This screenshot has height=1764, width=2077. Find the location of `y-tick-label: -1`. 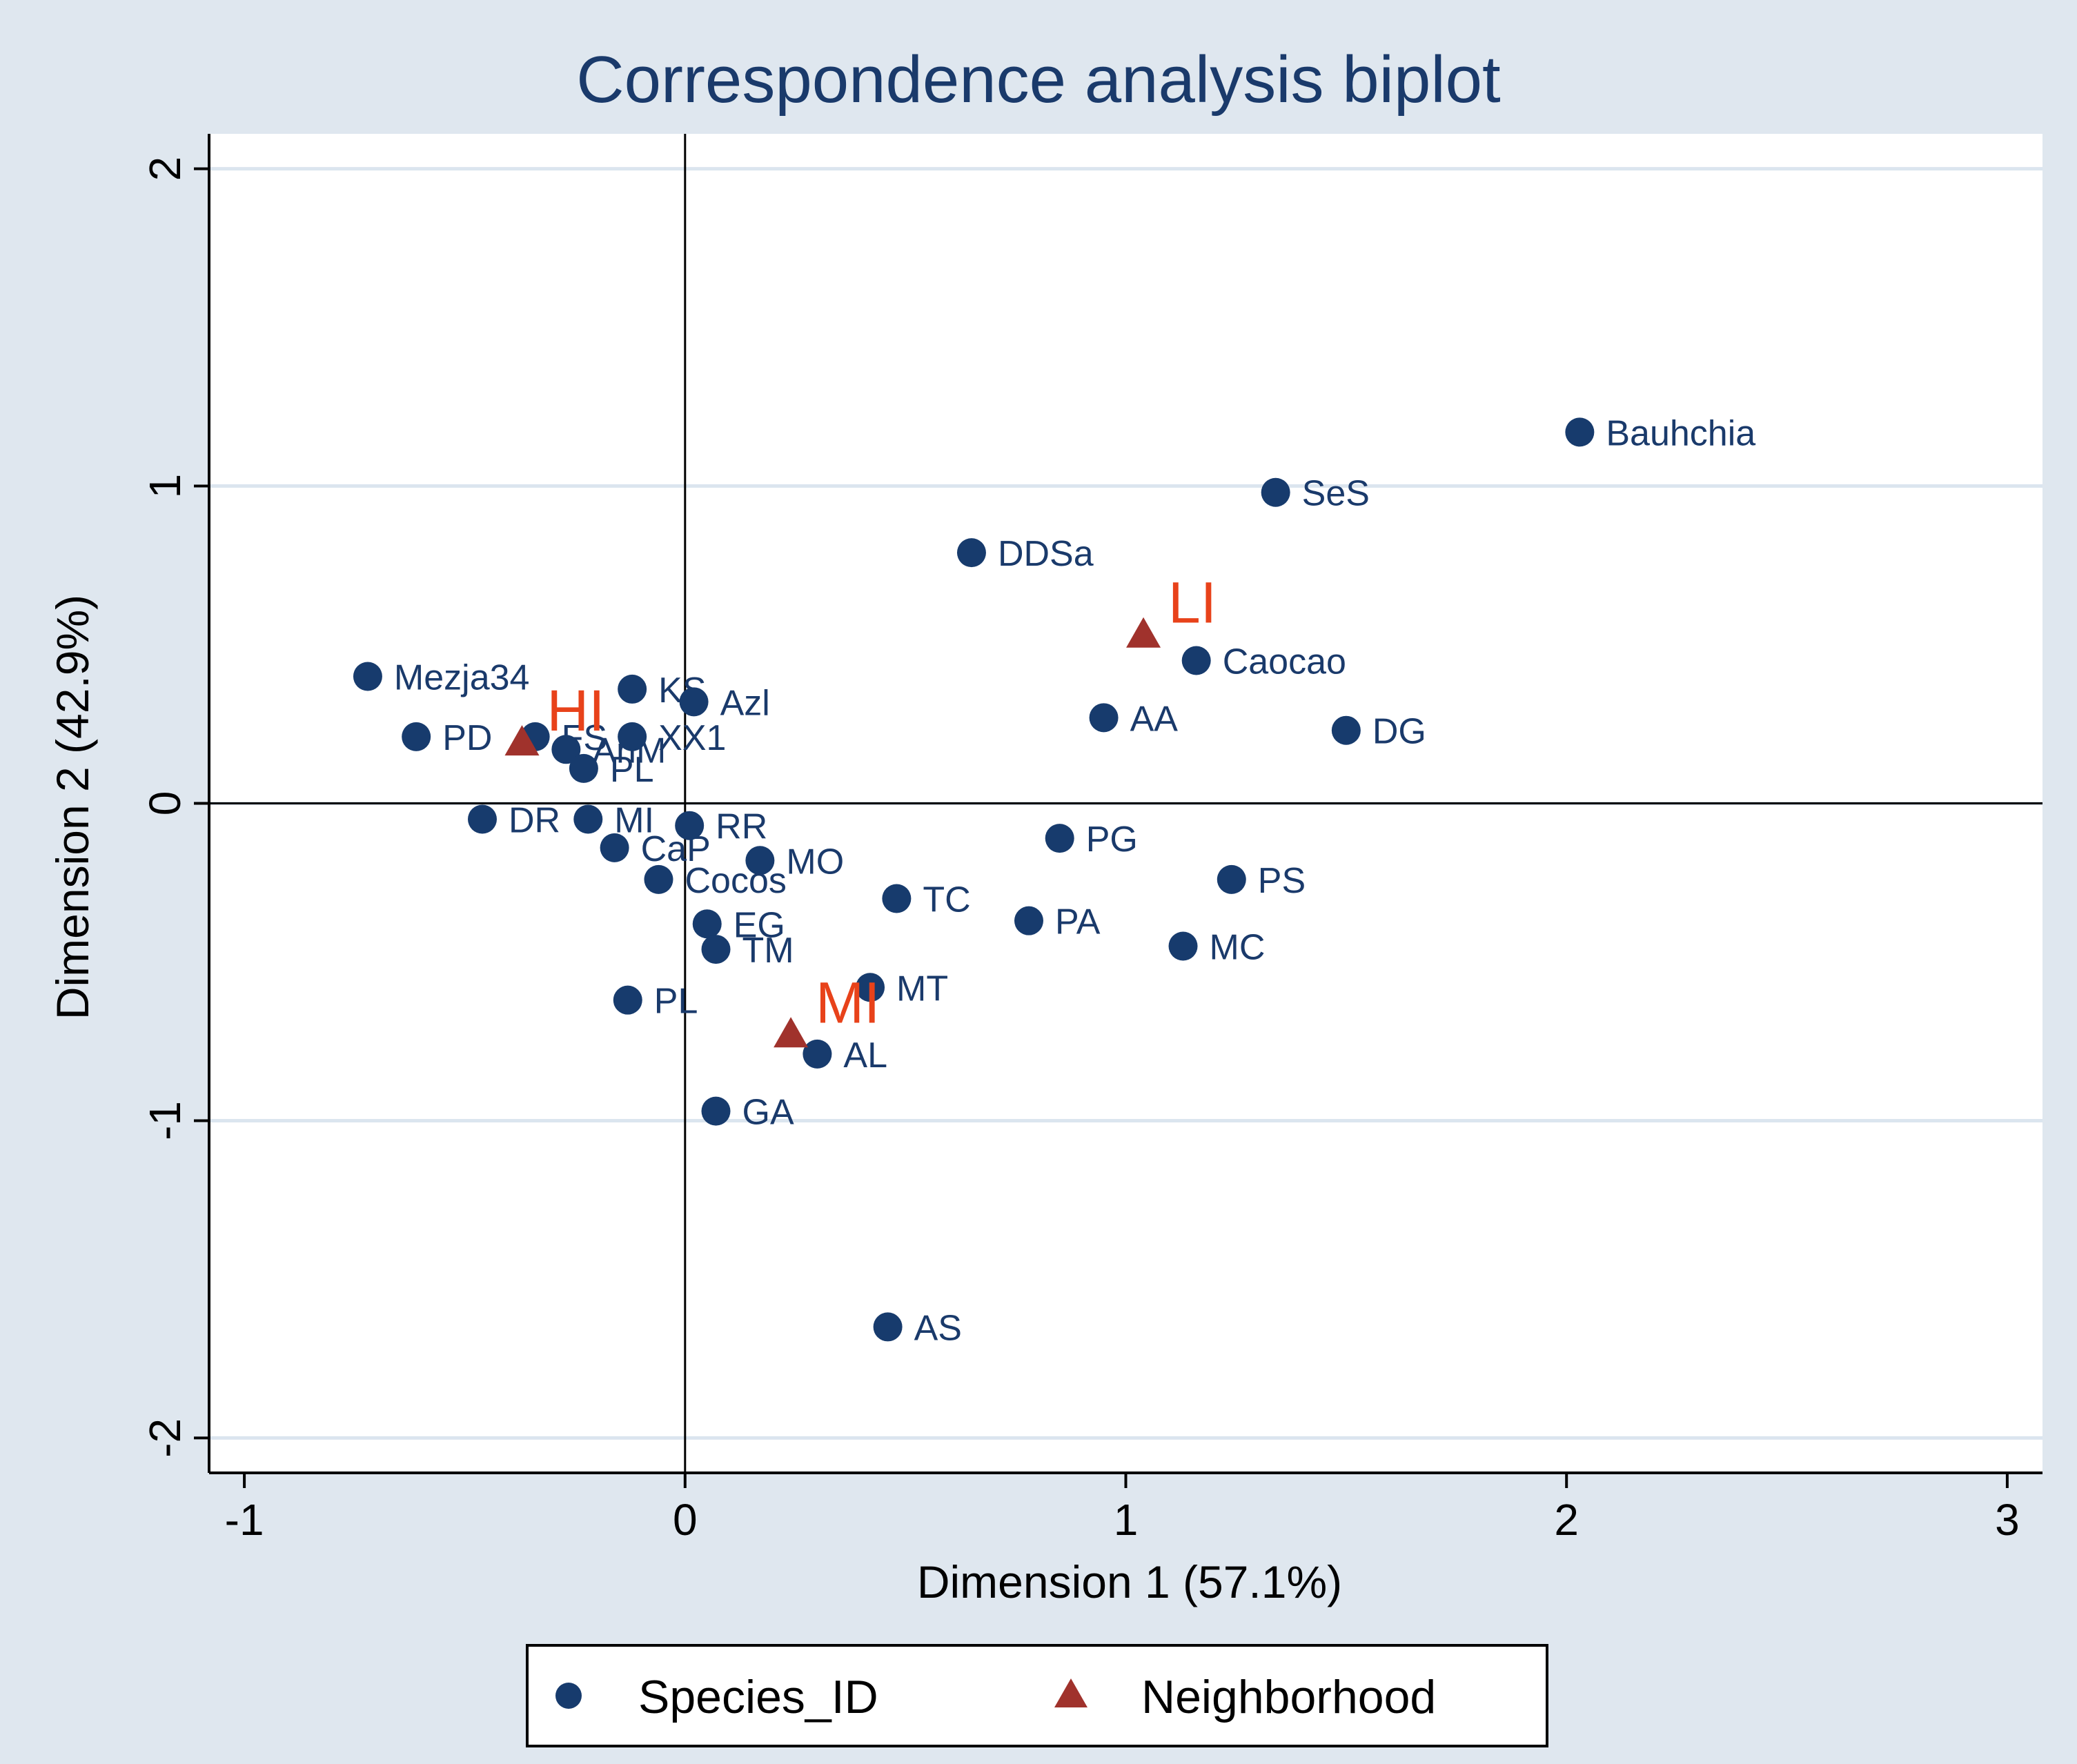

y-tick-label: -1 is located at coordinates (165, 1120).